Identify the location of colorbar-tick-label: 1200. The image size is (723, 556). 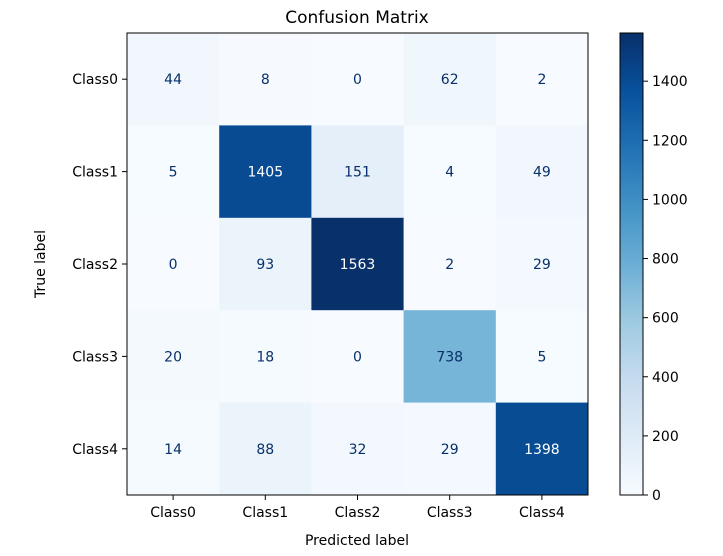
(670, 141).